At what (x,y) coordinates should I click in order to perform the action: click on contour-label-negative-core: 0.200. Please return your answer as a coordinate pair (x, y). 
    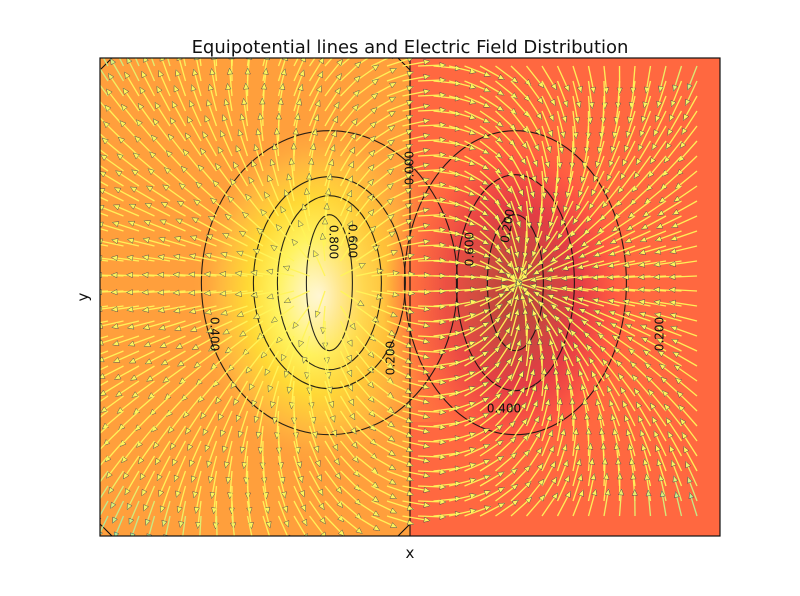
    Looking at the image, I should click on (508, 226).